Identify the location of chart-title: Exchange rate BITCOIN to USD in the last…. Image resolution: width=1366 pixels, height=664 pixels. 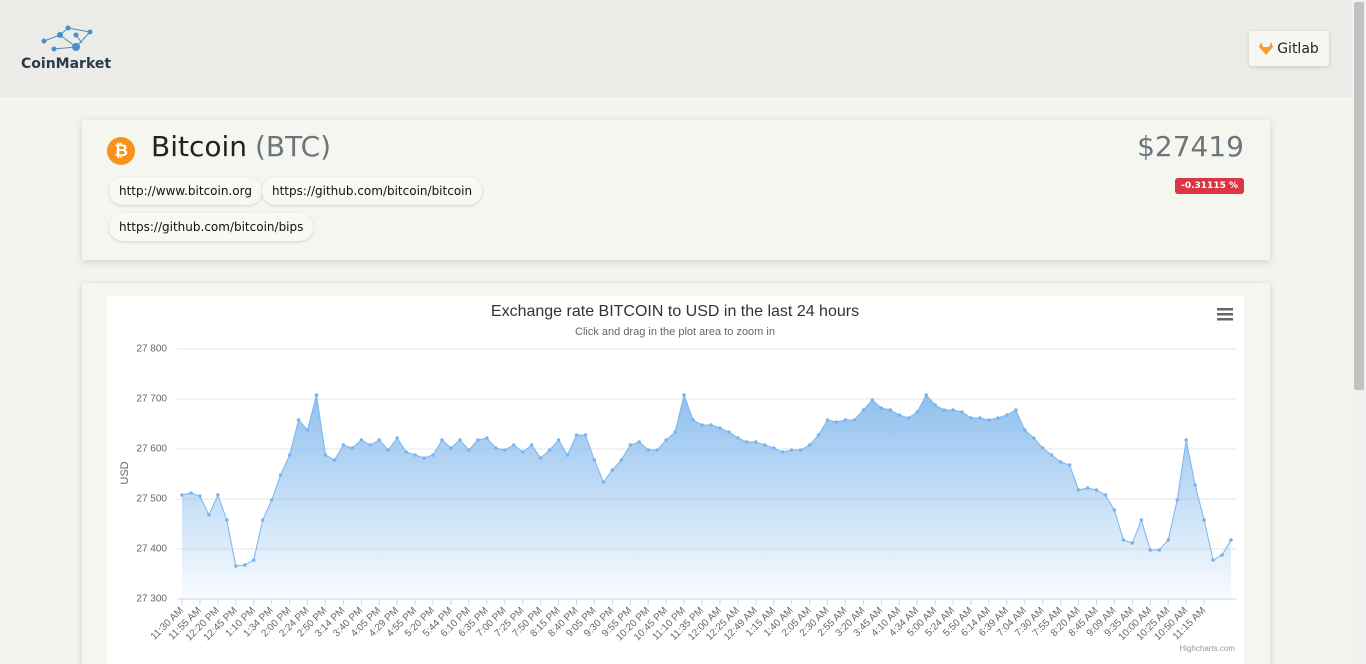
(675, 311).